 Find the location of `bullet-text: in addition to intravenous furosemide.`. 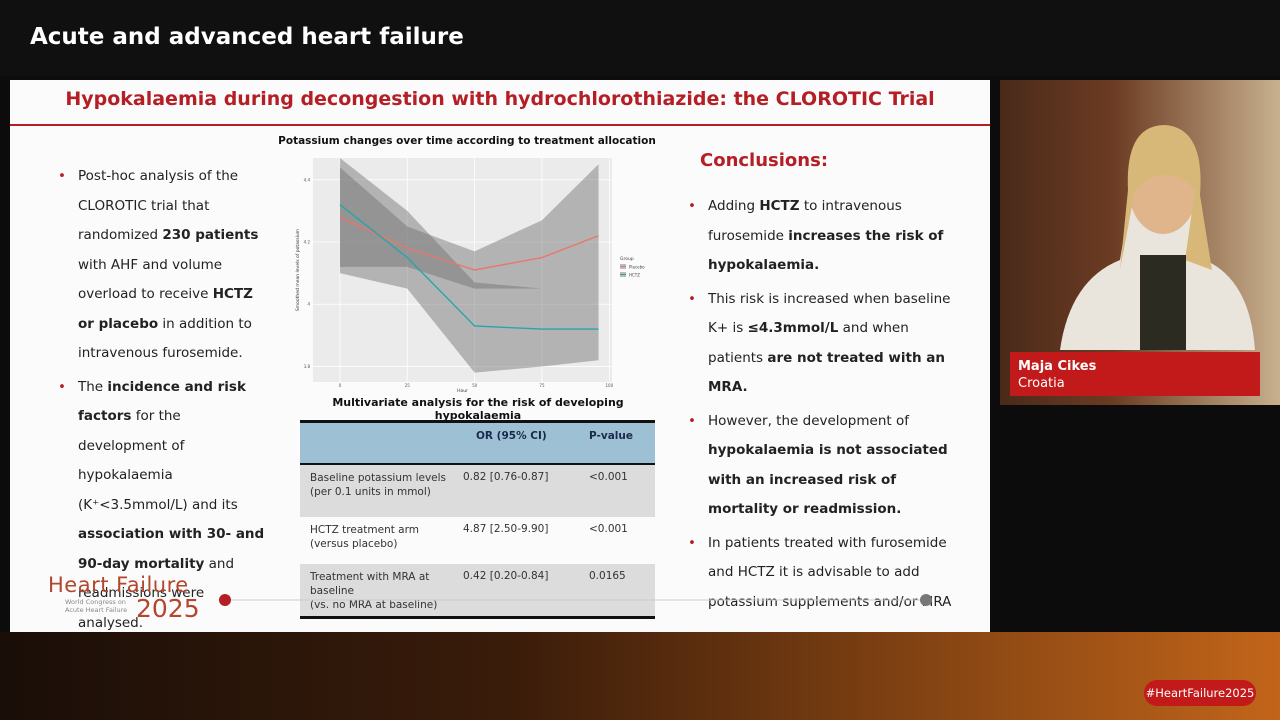

bullet-text: in addition to intravenous furosemide. is located at coordinates (165, 338).